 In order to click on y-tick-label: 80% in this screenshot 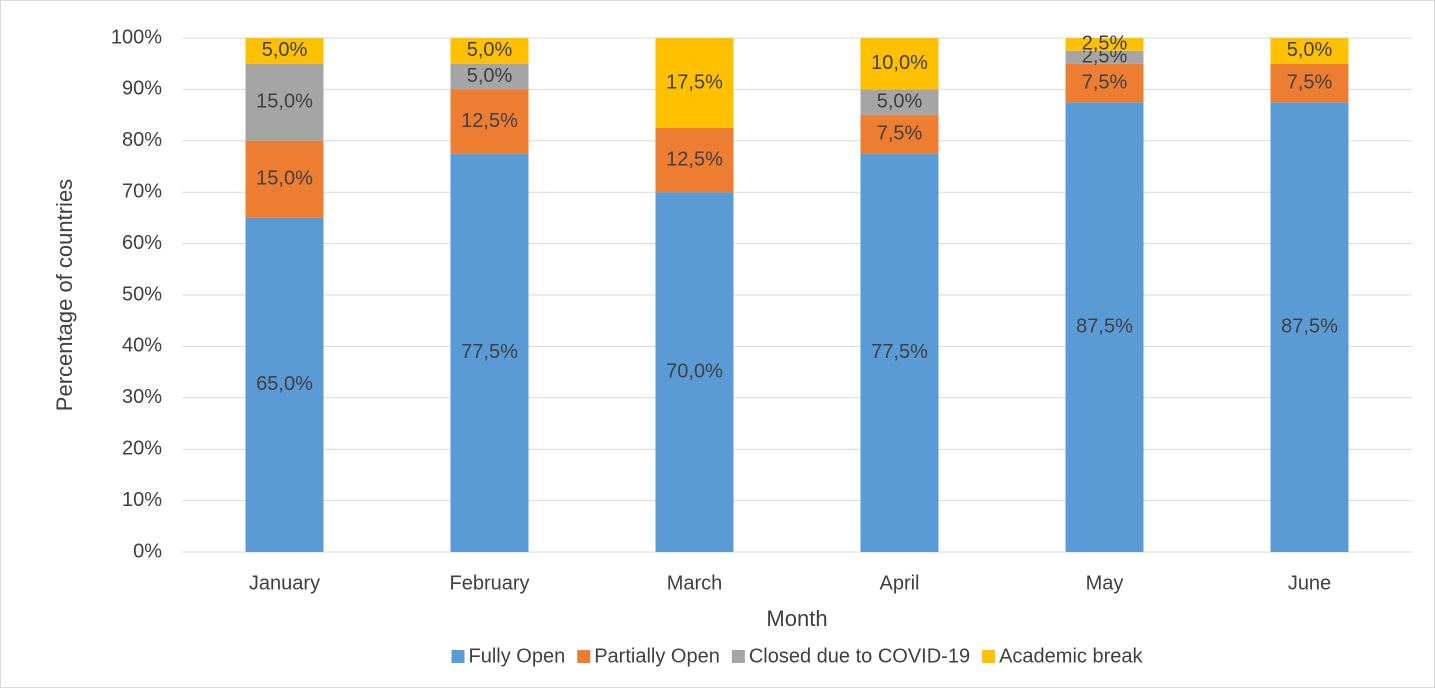, I will do `click(142, 140)`.